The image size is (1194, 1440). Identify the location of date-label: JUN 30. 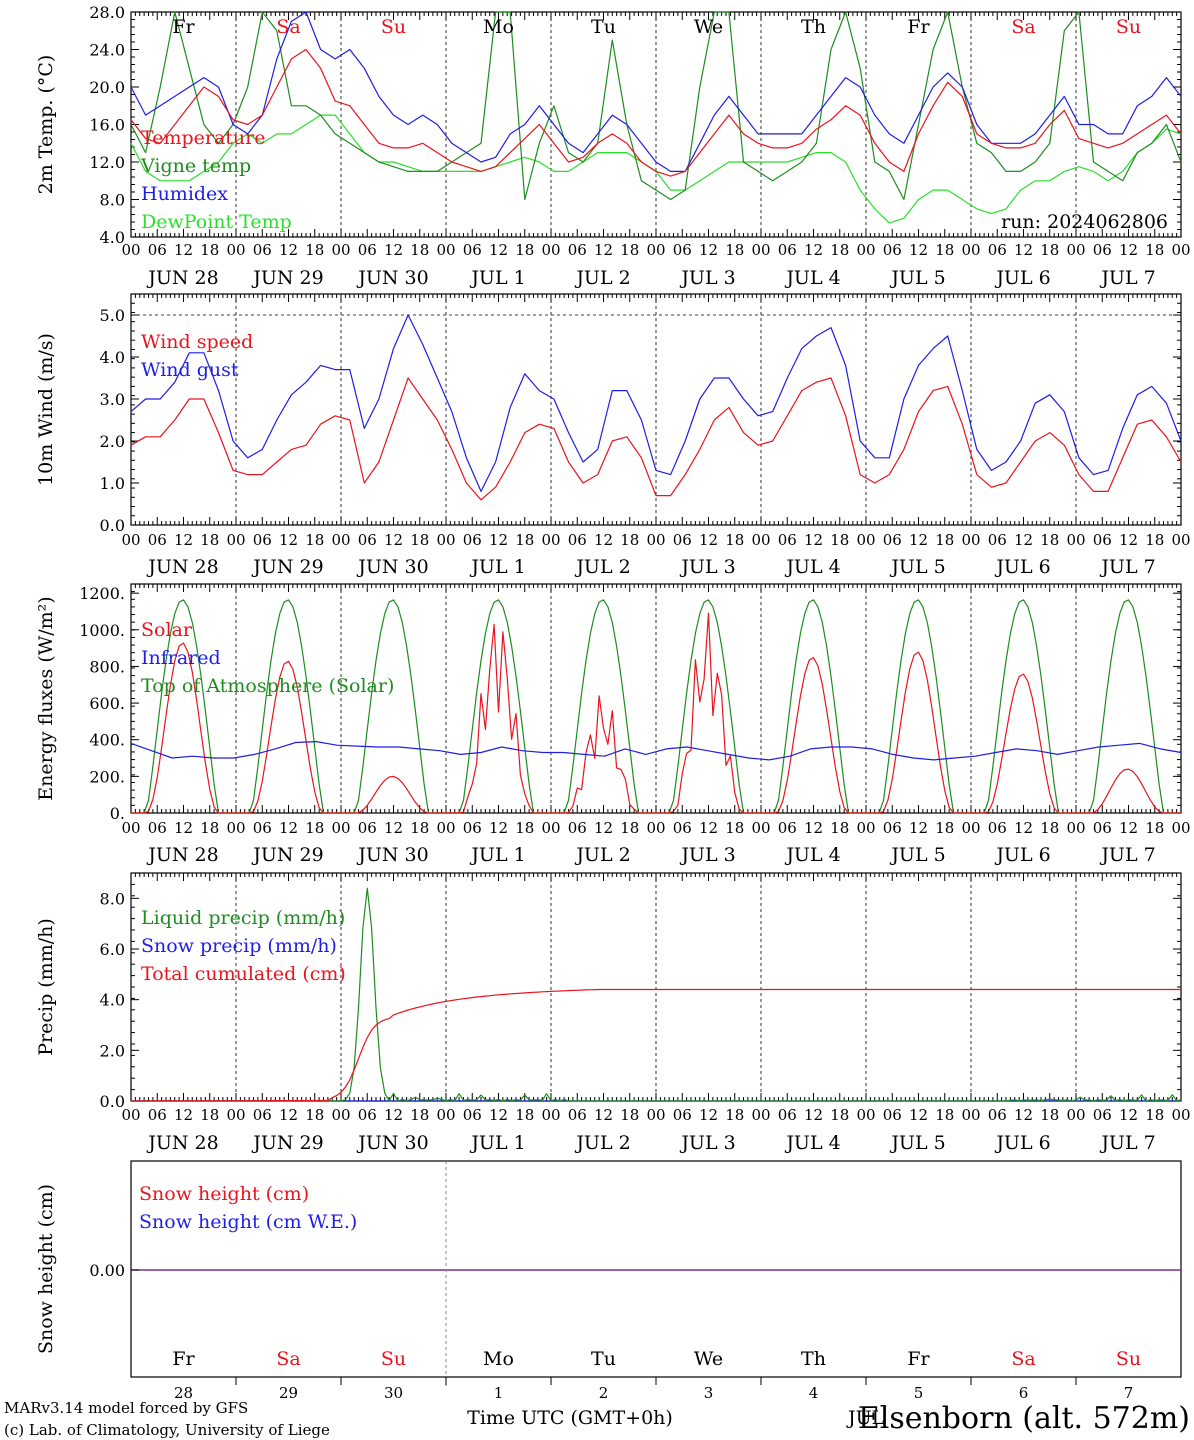
(392, 278).